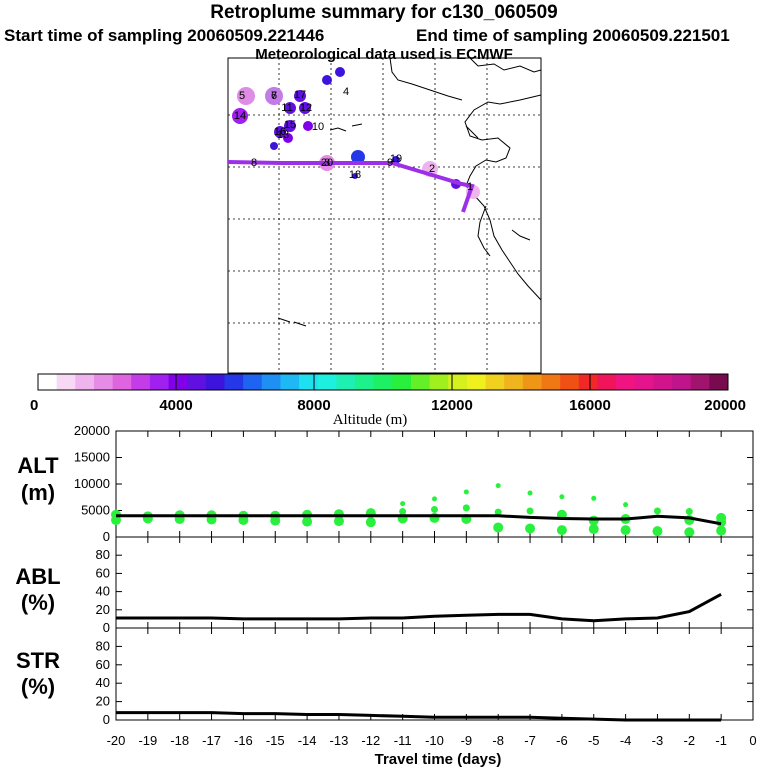 This screenshot has width=768, height=768. Describe the element at coordinates (434, 582) in the screenshot. I see `panel-frame` at that location.